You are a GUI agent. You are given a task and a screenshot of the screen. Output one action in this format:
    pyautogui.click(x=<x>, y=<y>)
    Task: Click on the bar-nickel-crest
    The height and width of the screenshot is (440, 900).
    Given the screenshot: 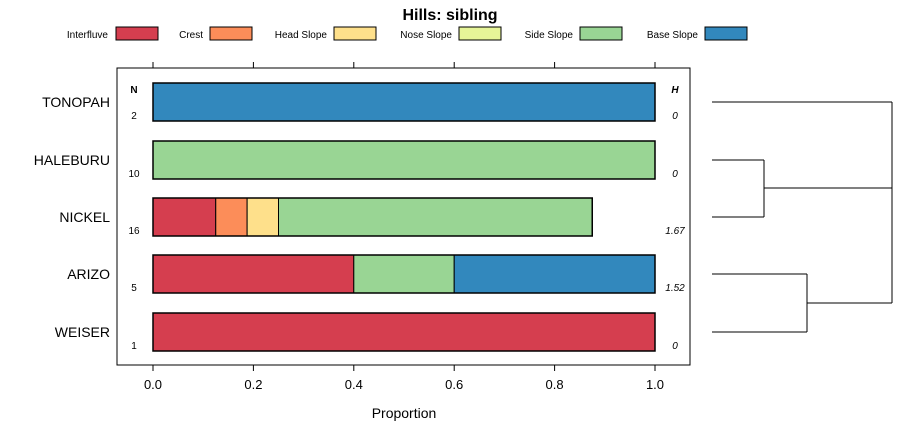 What is the action you would take?
    pyautogui.click(x=231, y=217)
    